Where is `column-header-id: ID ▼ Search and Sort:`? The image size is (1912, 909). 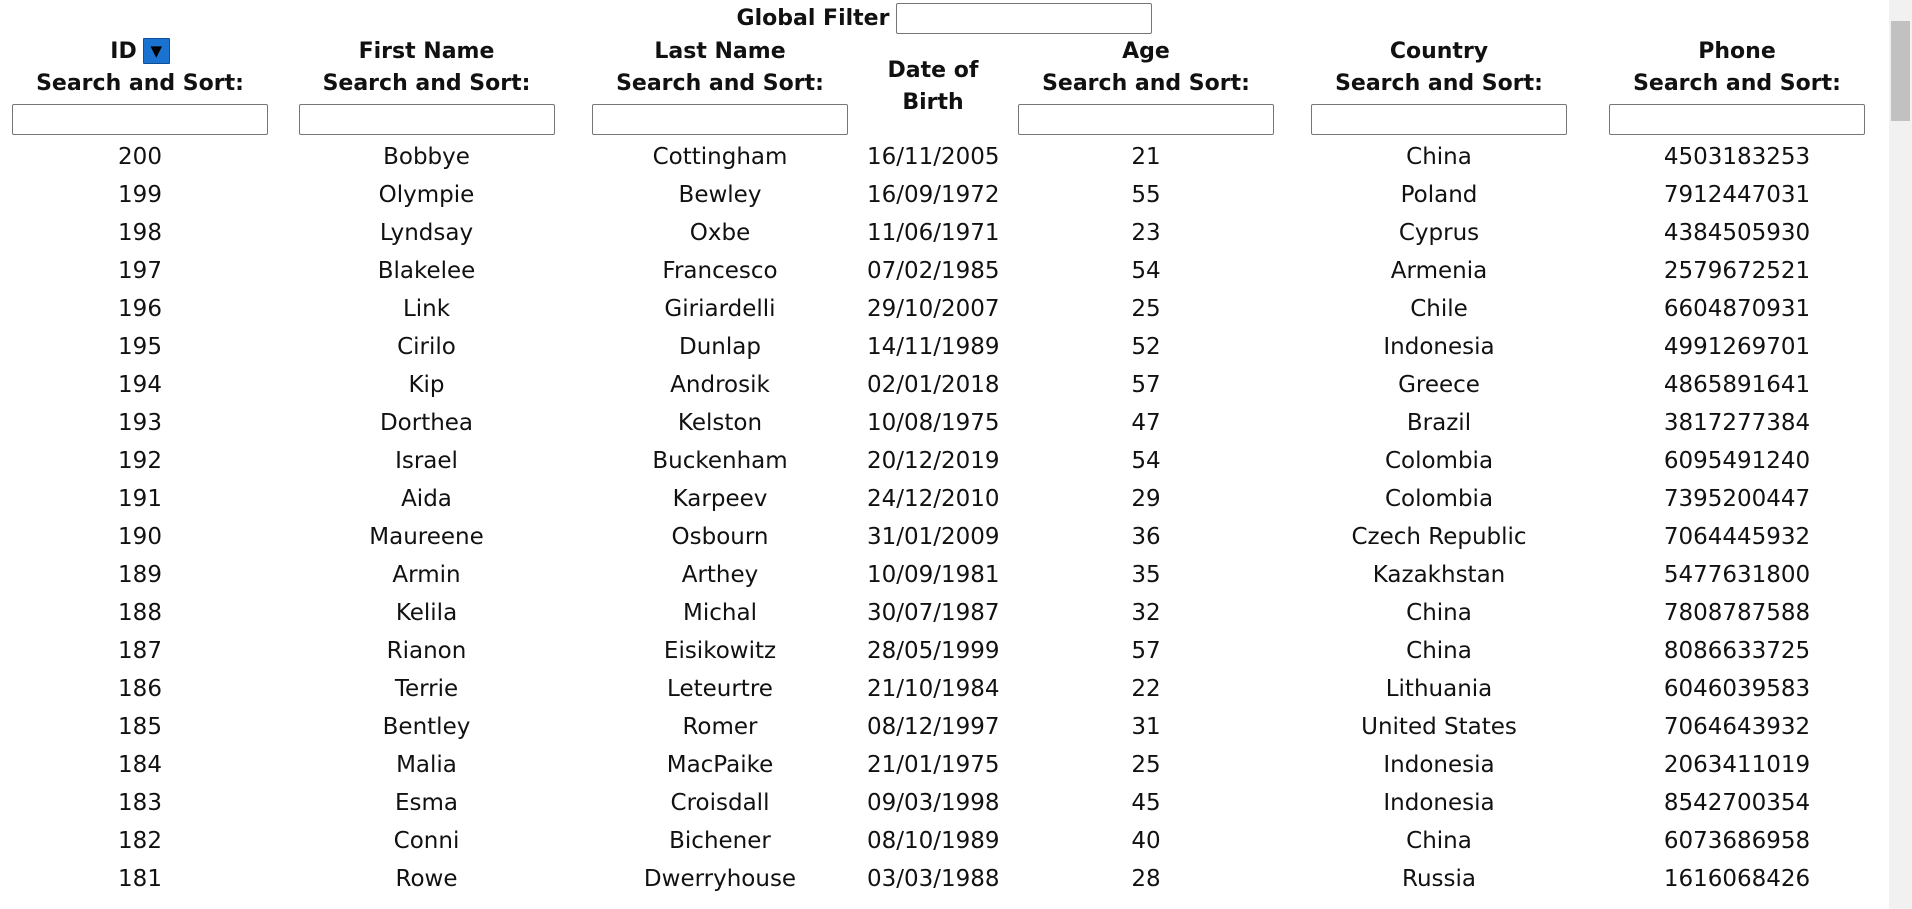 column-header-id: ID ▼ Search and Sort: is located at coordinates (140, 87).